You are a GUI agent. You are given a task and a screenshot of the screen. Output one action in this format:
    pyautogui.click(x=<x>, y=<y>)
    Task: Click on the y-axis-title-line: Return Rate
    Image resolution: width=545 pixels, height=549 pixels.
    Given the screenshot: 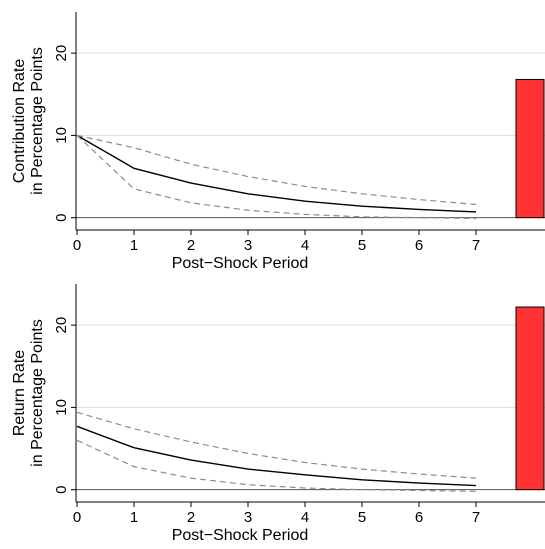 What is the action you would take?
    pyautogui.click(x=19, y=393)
    